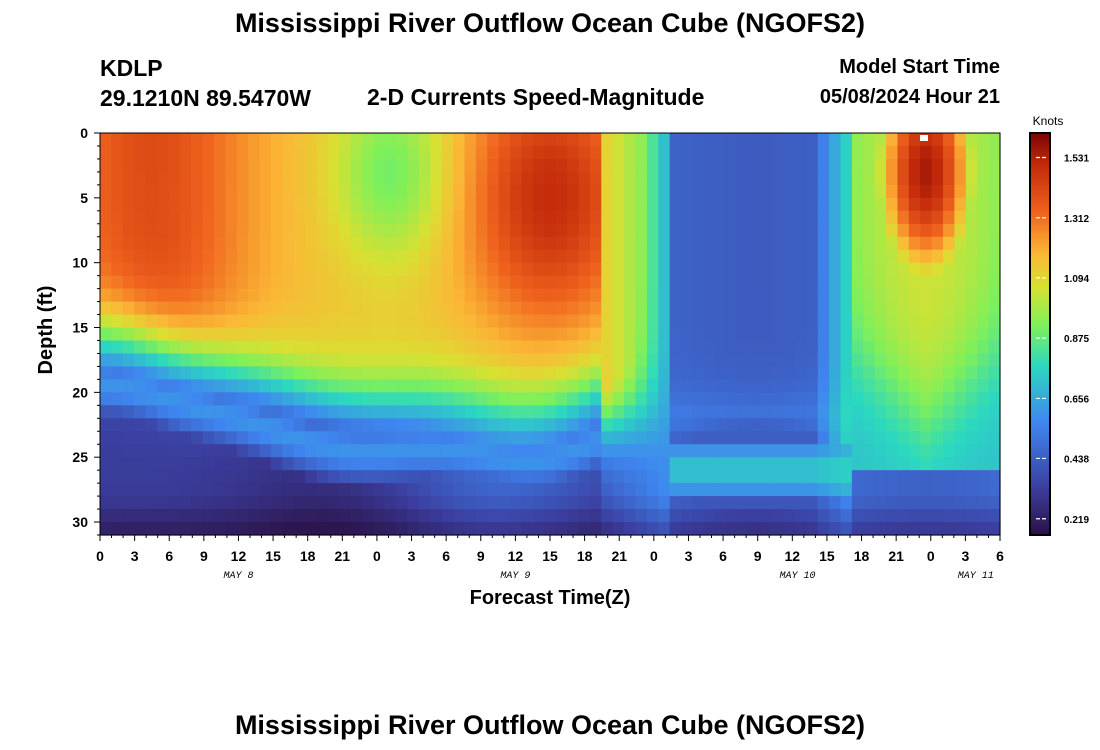 The width and height of the screenshot is (1100, 750). I want to click on chart-subtitle: 2-D Currents Speed-Magnitude, so click(536, 97).